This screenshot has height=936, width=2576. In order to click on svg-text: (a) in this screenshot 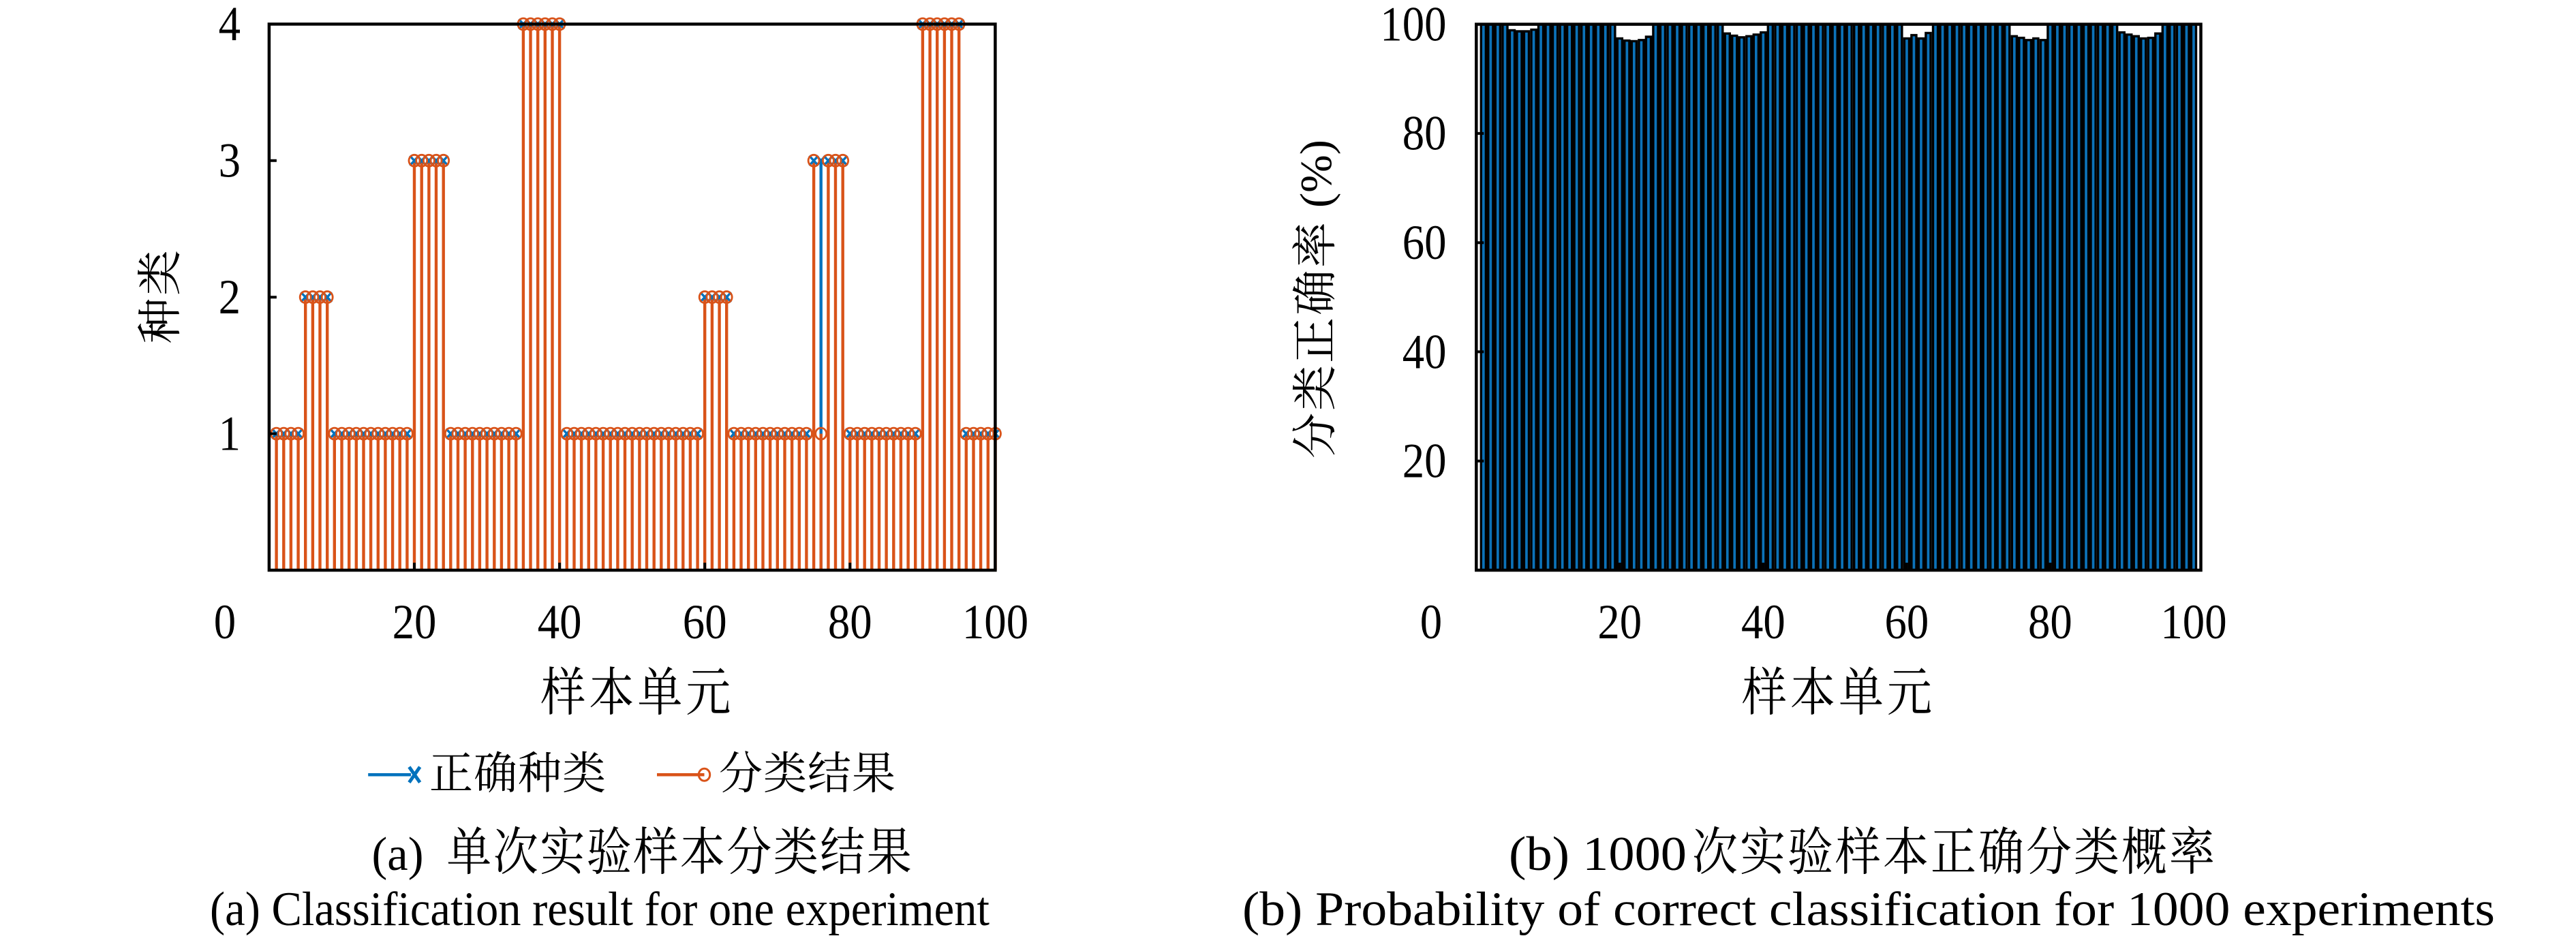, I will do `click(398, 854)`.